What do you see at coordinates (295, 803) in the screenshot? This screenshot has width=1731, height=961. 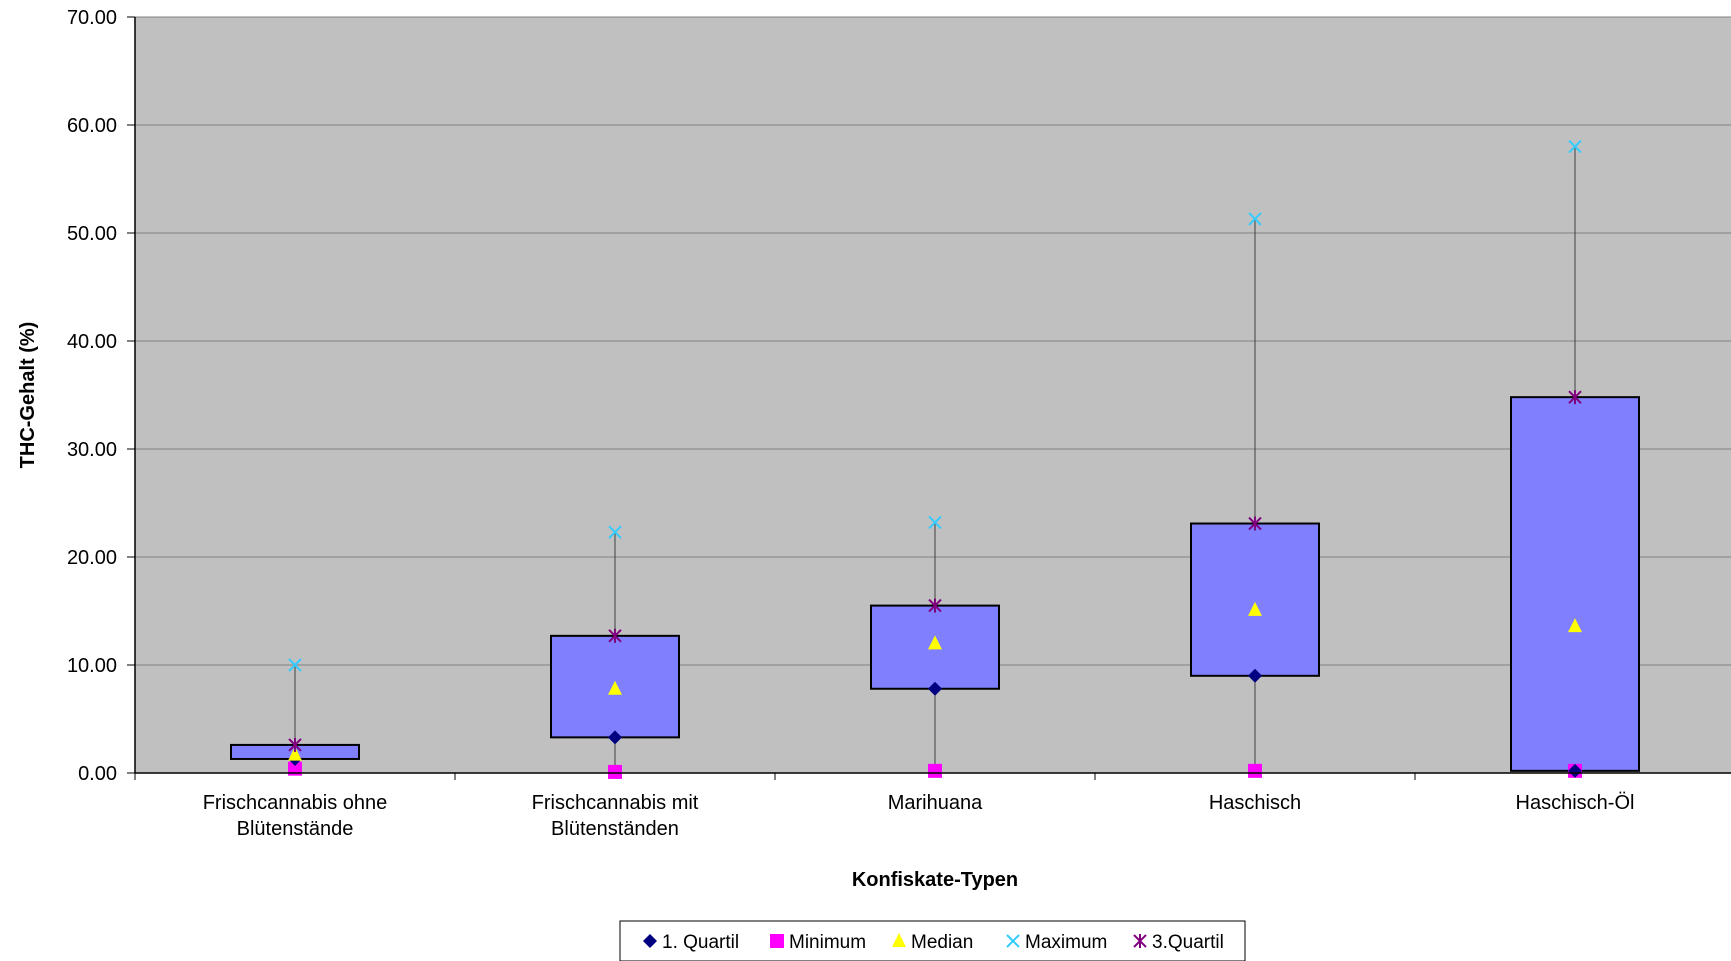 I see `x-tick-label: Frischcannabis ohne` at bounding box center [295, 803].